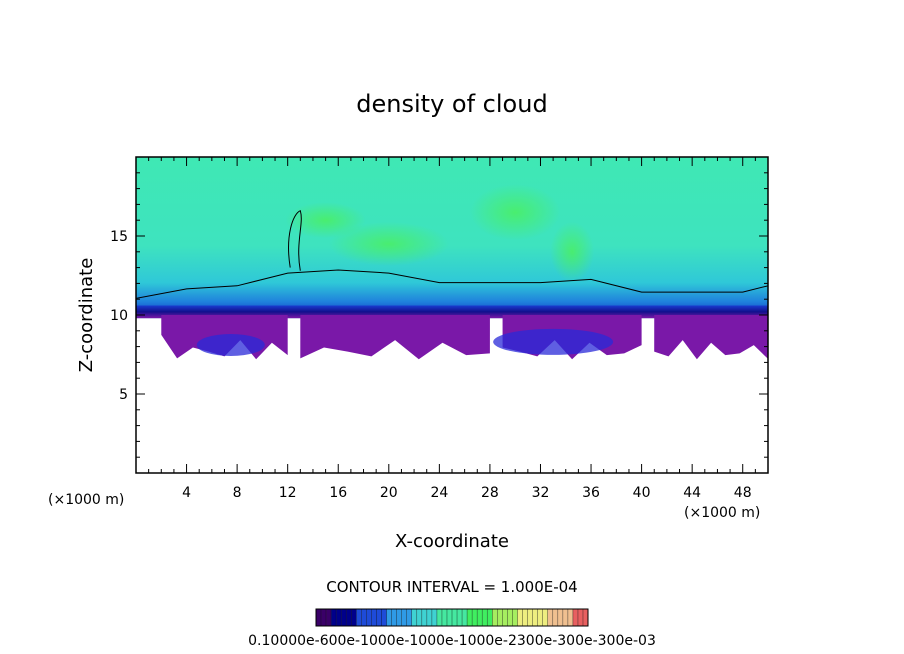  I want to click on x-tick-label: 32, so click(541, 493).